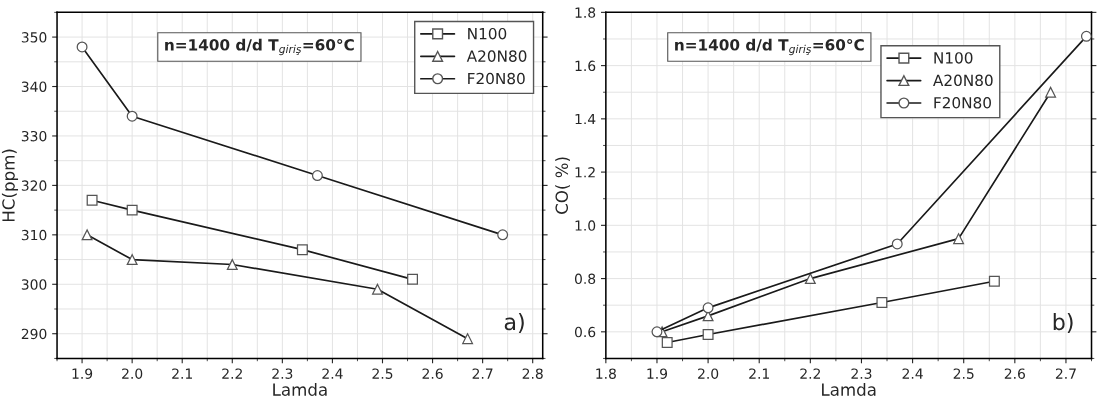  Describe the element at coordinates (585, 225) in the screenshot. I see `y-tick-label: 1.0` at that location.